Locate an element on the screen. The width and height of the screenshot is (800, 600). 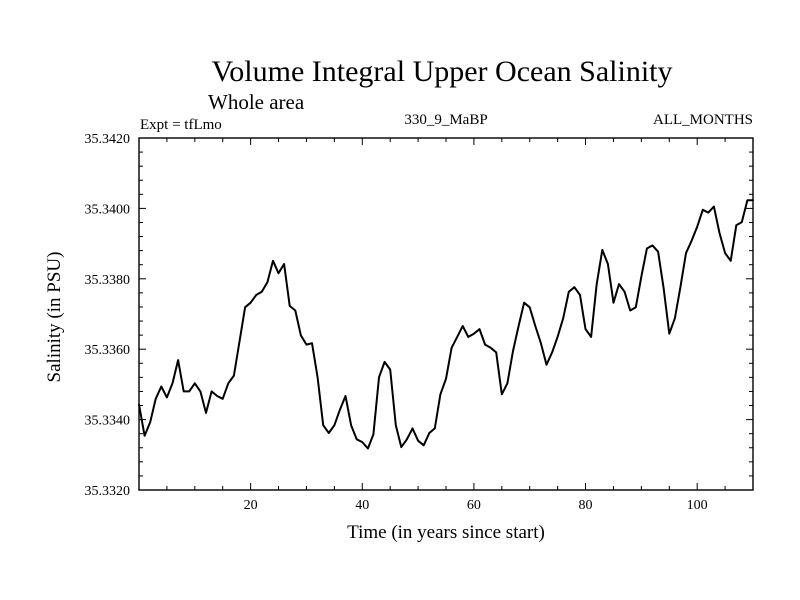
x-tick-label: 80 is located at coordinates (586, 505).